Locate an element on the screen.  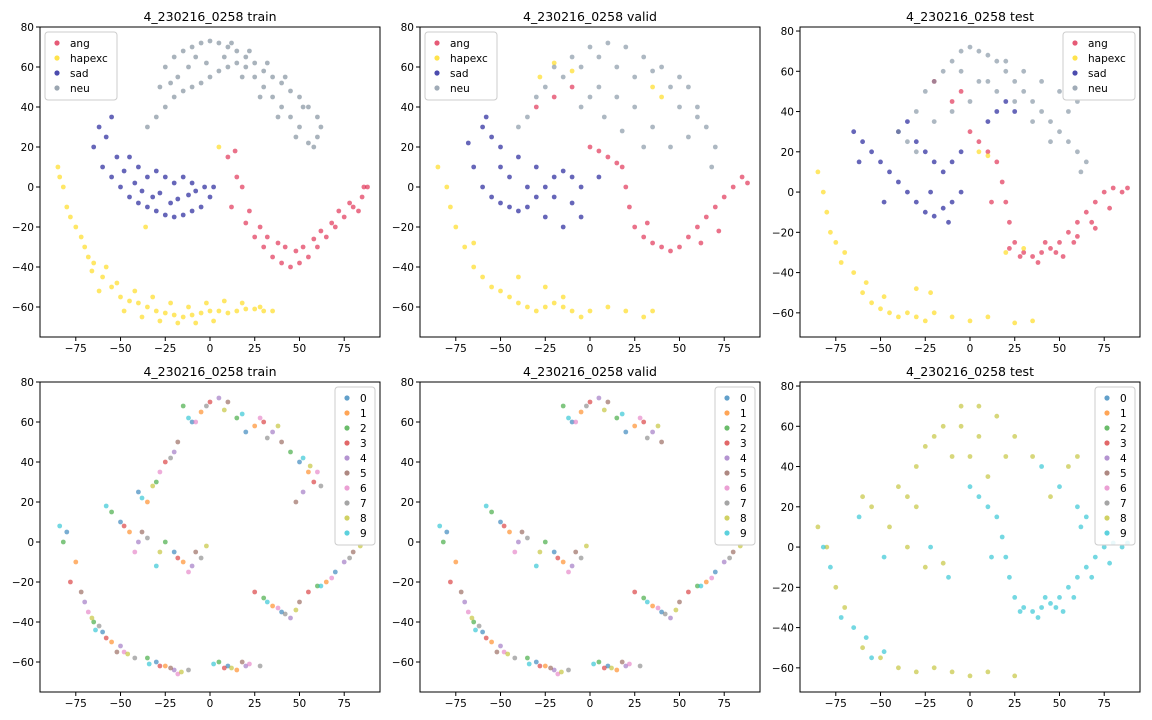
subplot-title: 4_230216_0258 valid is located at coordinates (590, 371).